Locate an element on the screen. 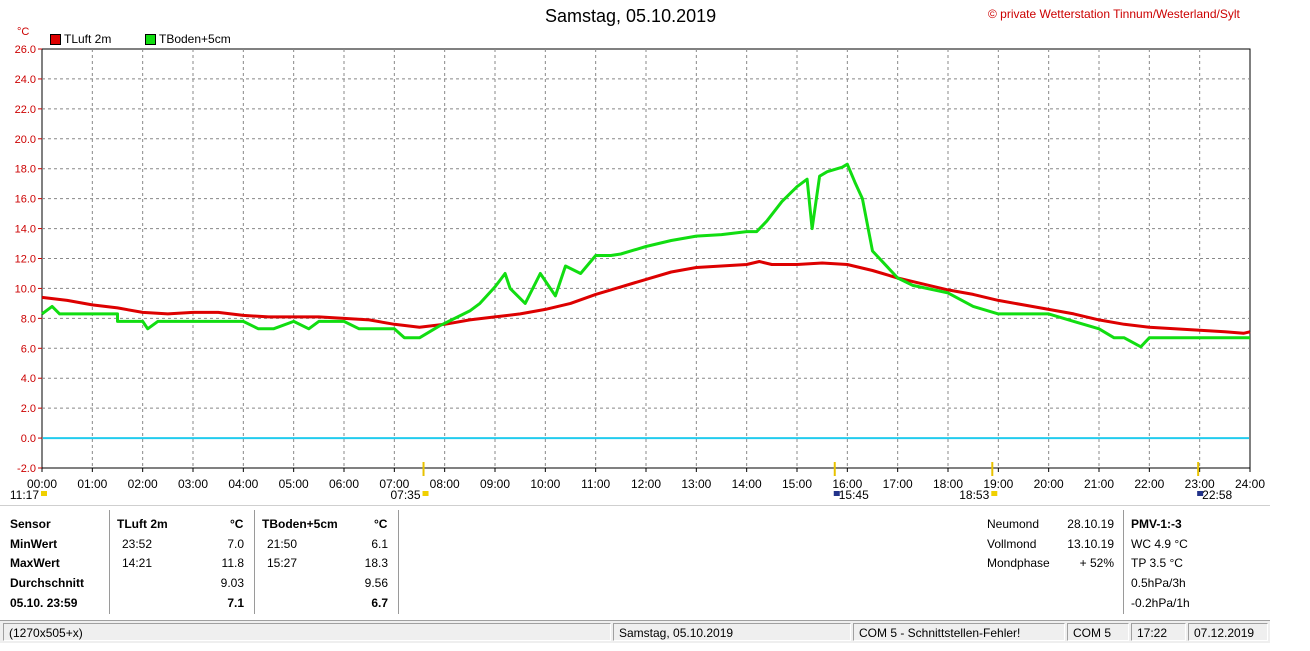  x-tick-label: 11:00 is located at coordinates (595, 484).